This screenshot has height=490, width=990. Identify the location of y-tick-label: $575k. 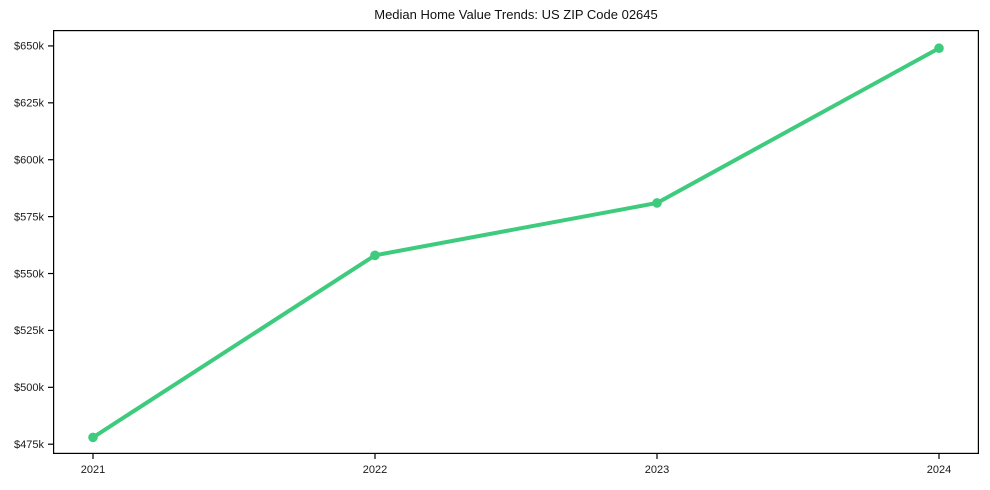
(29, 217).